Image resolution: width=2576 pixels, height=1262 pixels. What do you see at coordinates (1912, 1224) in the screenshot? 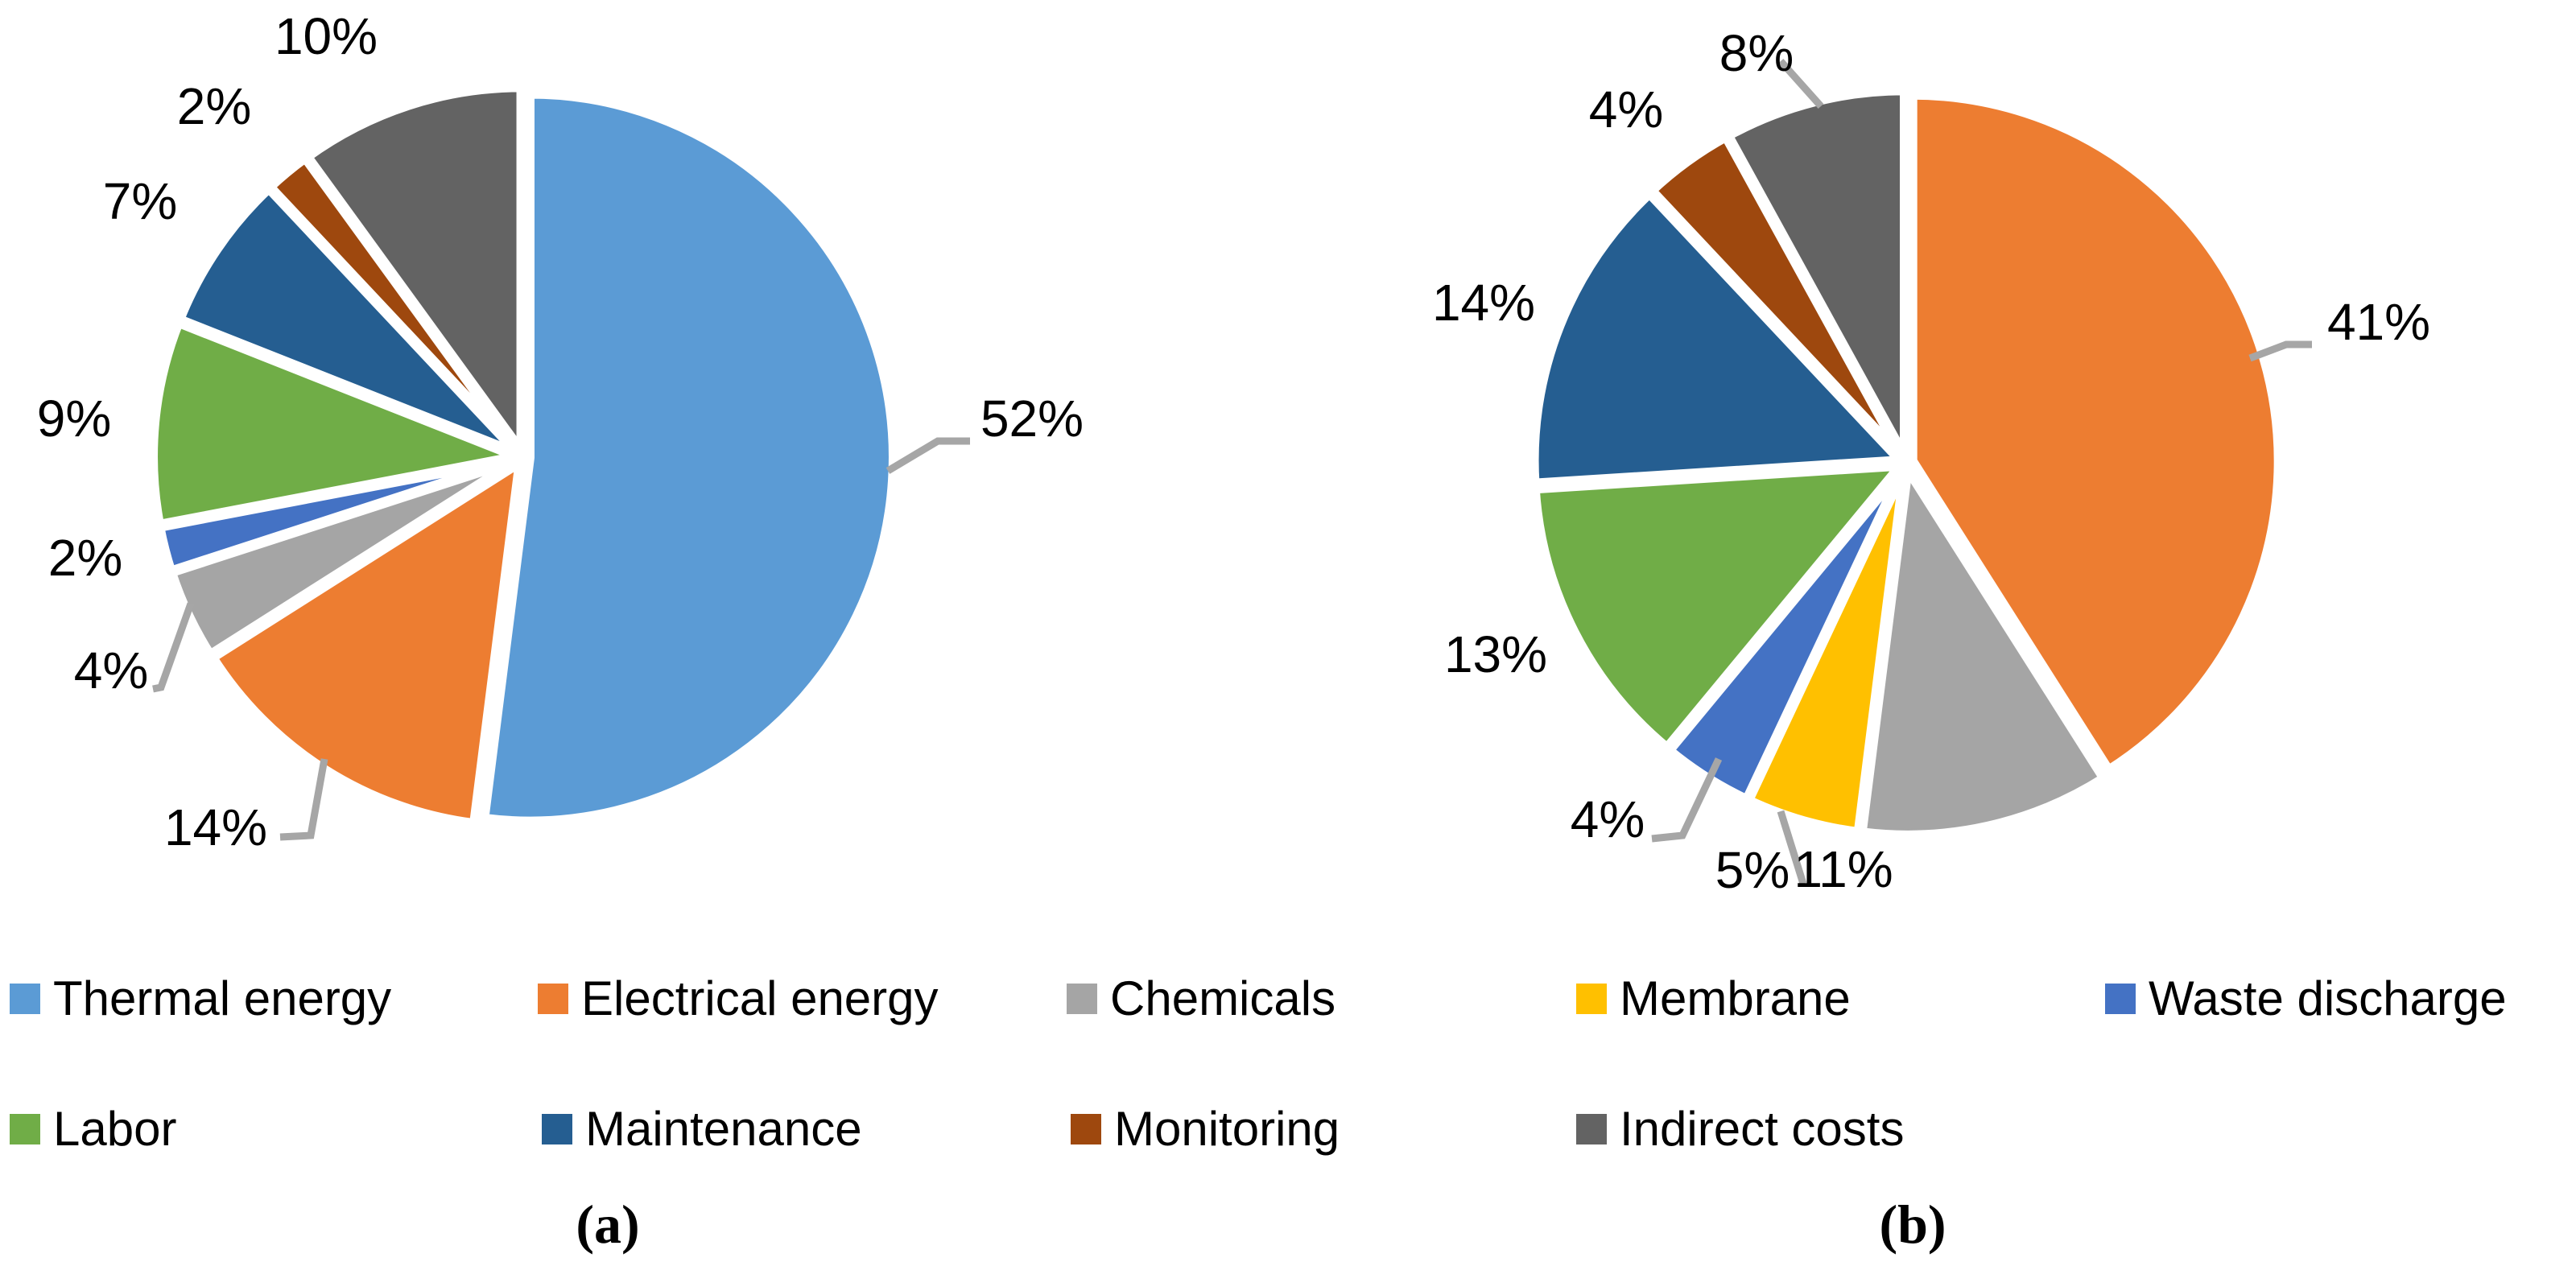
I see `panel-b-caption: (b)` at bounding box center [1912, 1224].